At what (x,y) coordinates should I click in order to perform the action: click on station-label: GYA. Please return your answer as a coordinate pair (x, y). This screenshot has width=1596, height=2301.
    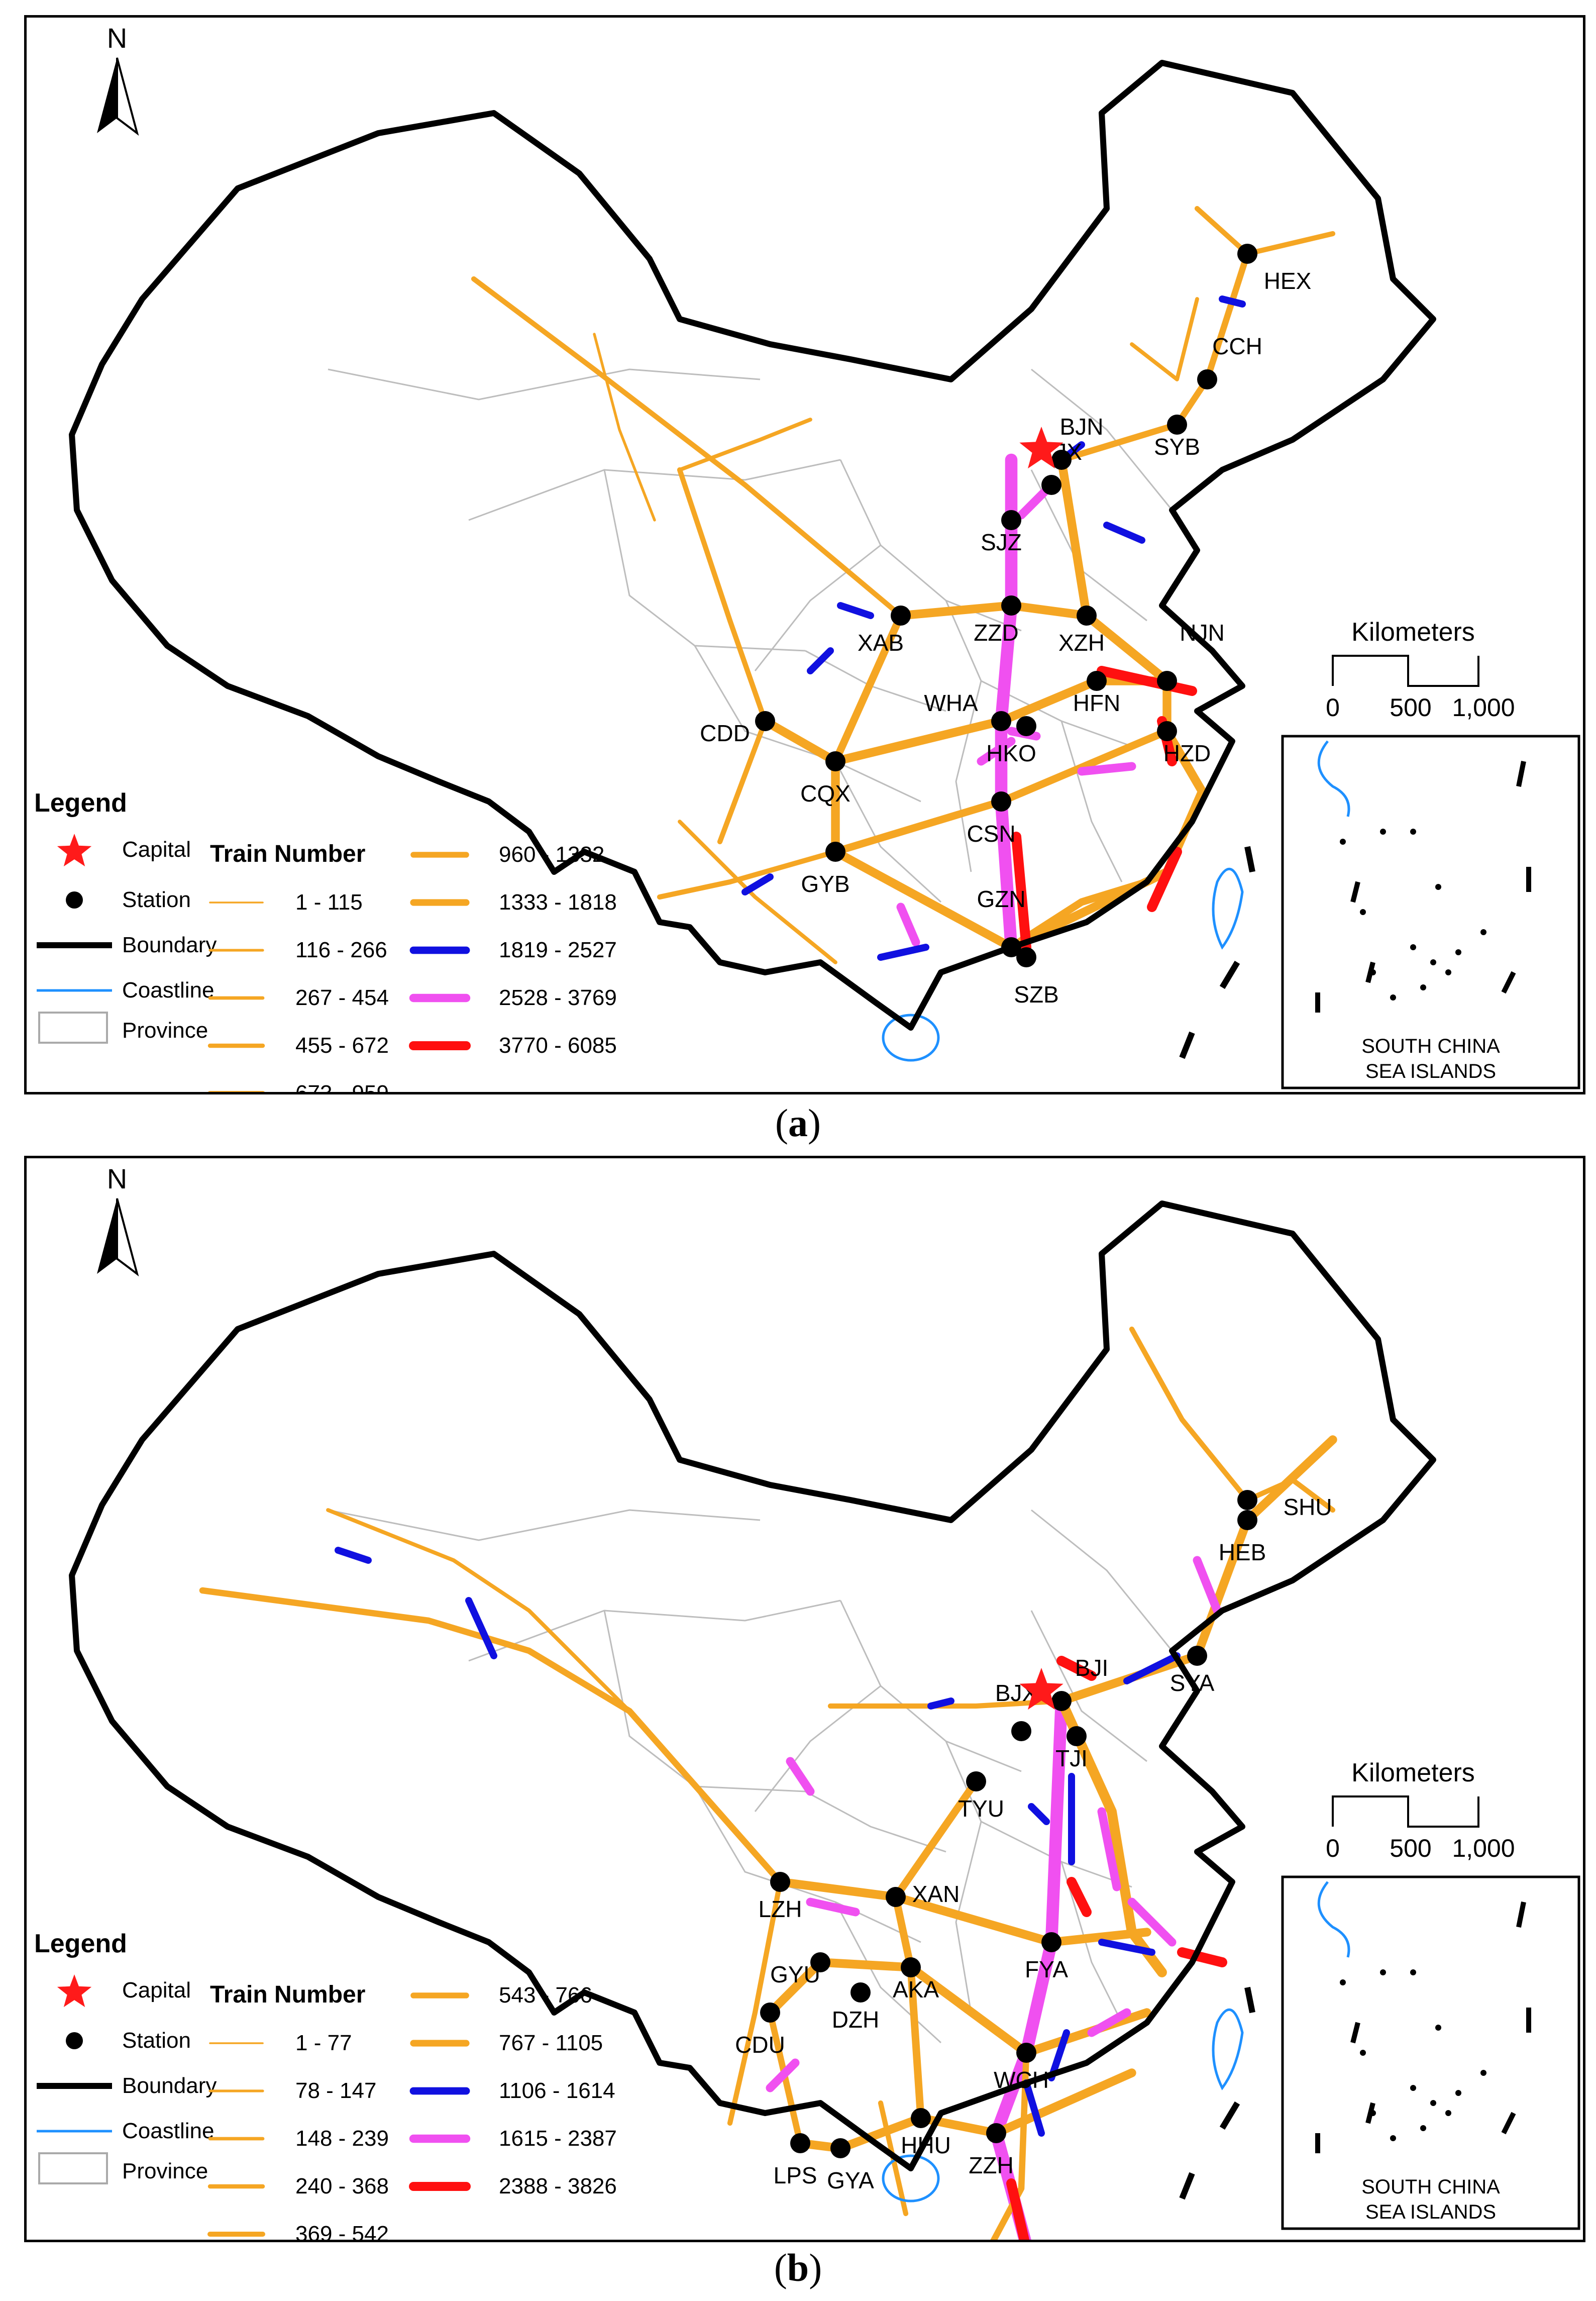
    Looking at the image, I should click on (850, 2180).